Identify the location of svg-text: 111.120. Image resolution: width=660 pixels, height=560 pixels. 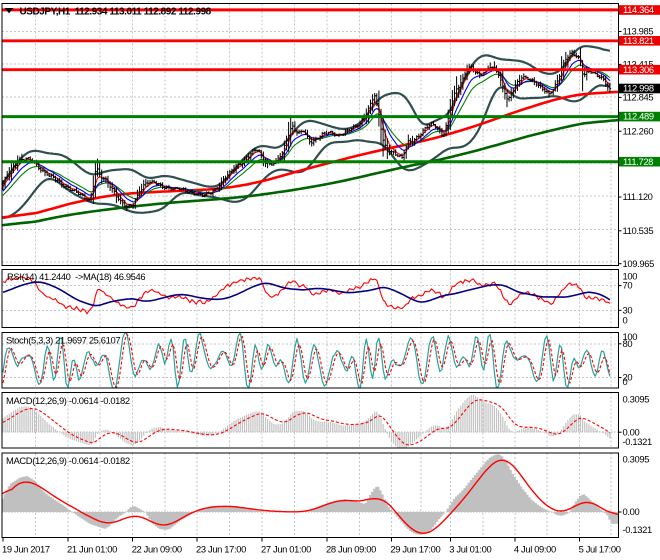
(638, 196).